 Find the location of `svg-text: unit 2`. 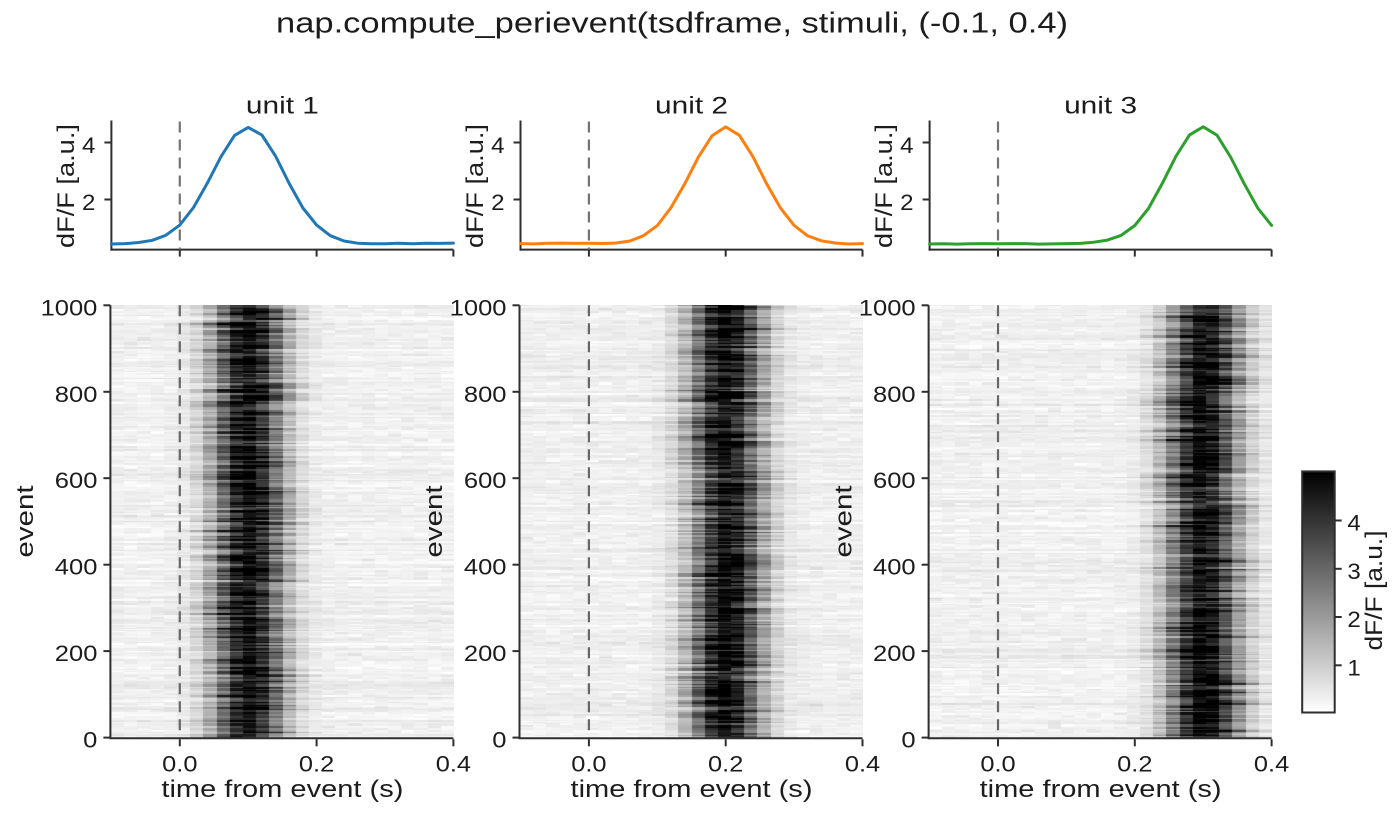

svg-text: unit 2 is located at coordinates (691, 106).